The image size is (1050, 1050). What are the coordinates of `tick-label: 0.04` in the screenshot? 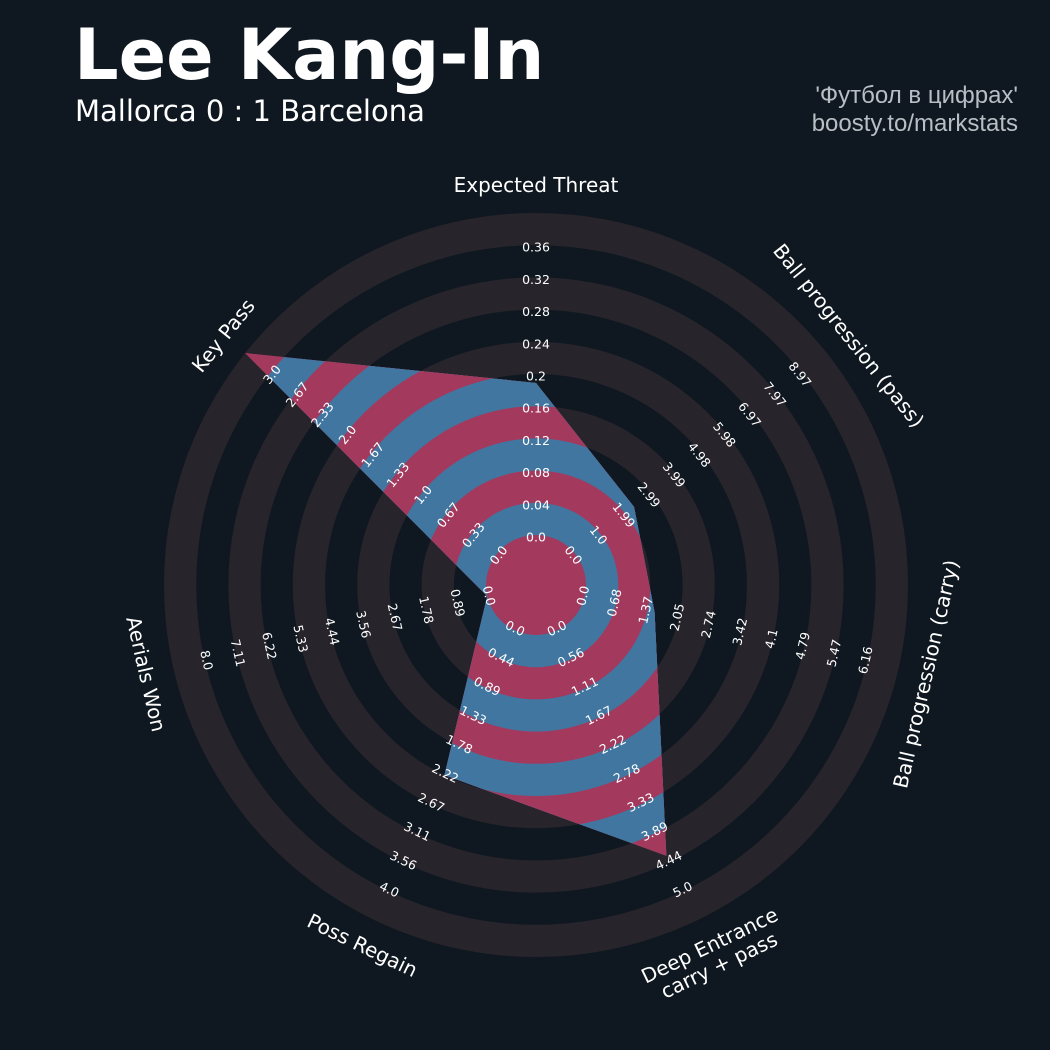 It's located at (536, 504).